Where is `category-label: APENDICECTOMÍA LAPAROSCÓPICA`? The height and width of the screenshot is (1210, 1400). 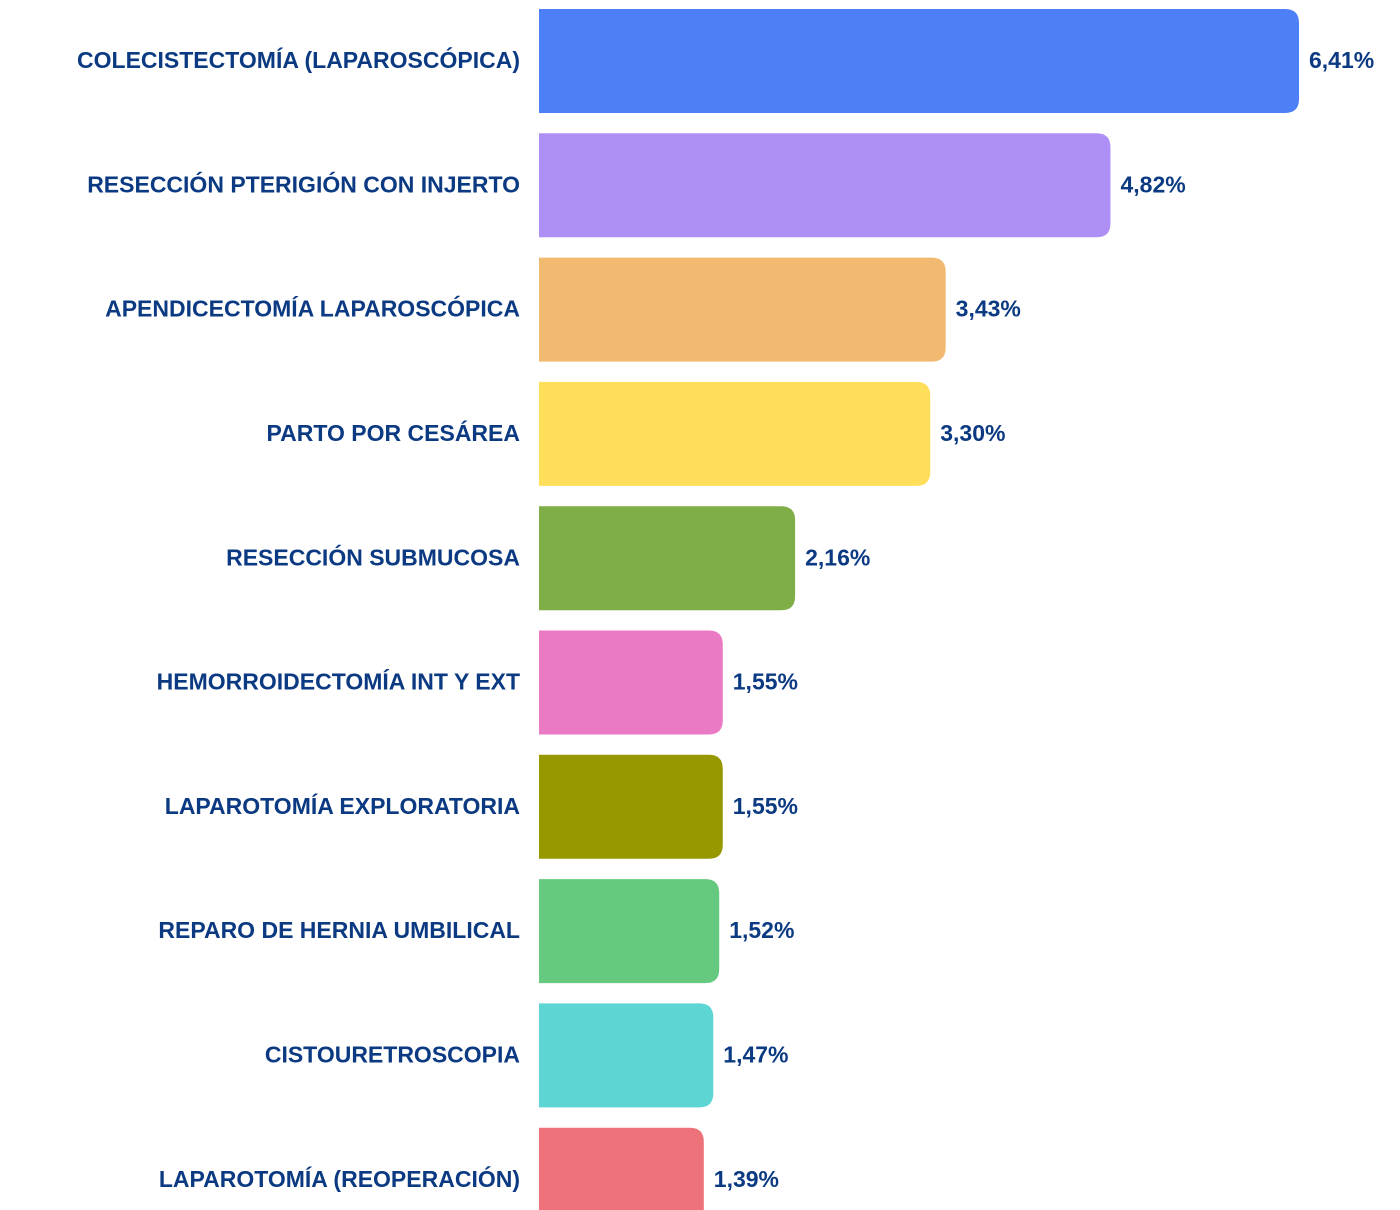
category-label: APENDICECTOMÍA LAPAROSCÓPICA is located at coordinates (312, 308).